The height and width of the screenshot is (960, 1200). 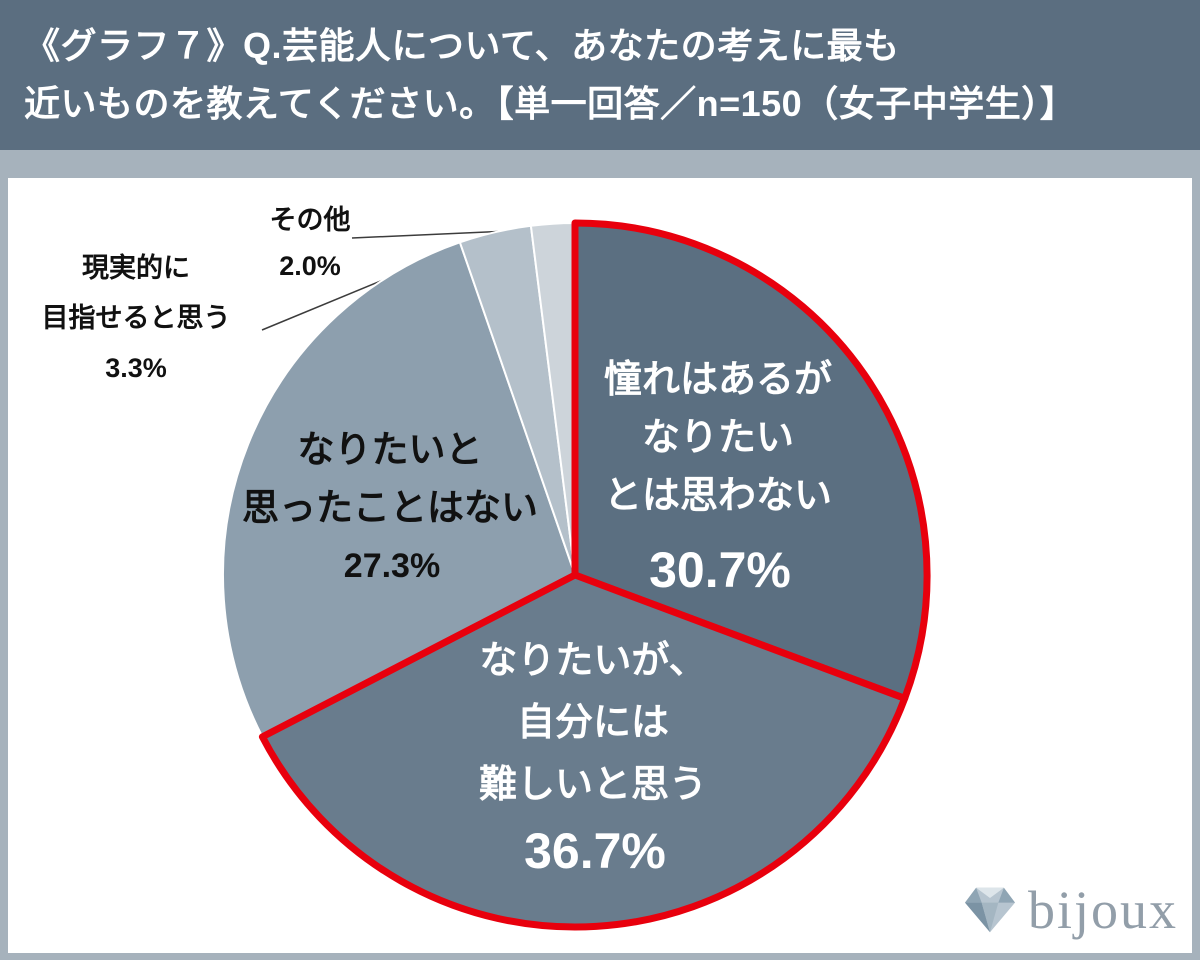 What do you see at coordinates (136, 318) in the screenshot?
I see `slice-label-genjitsuteki: 現実的に 目指せると思う 3.3%` at bounding box center [136, 318].